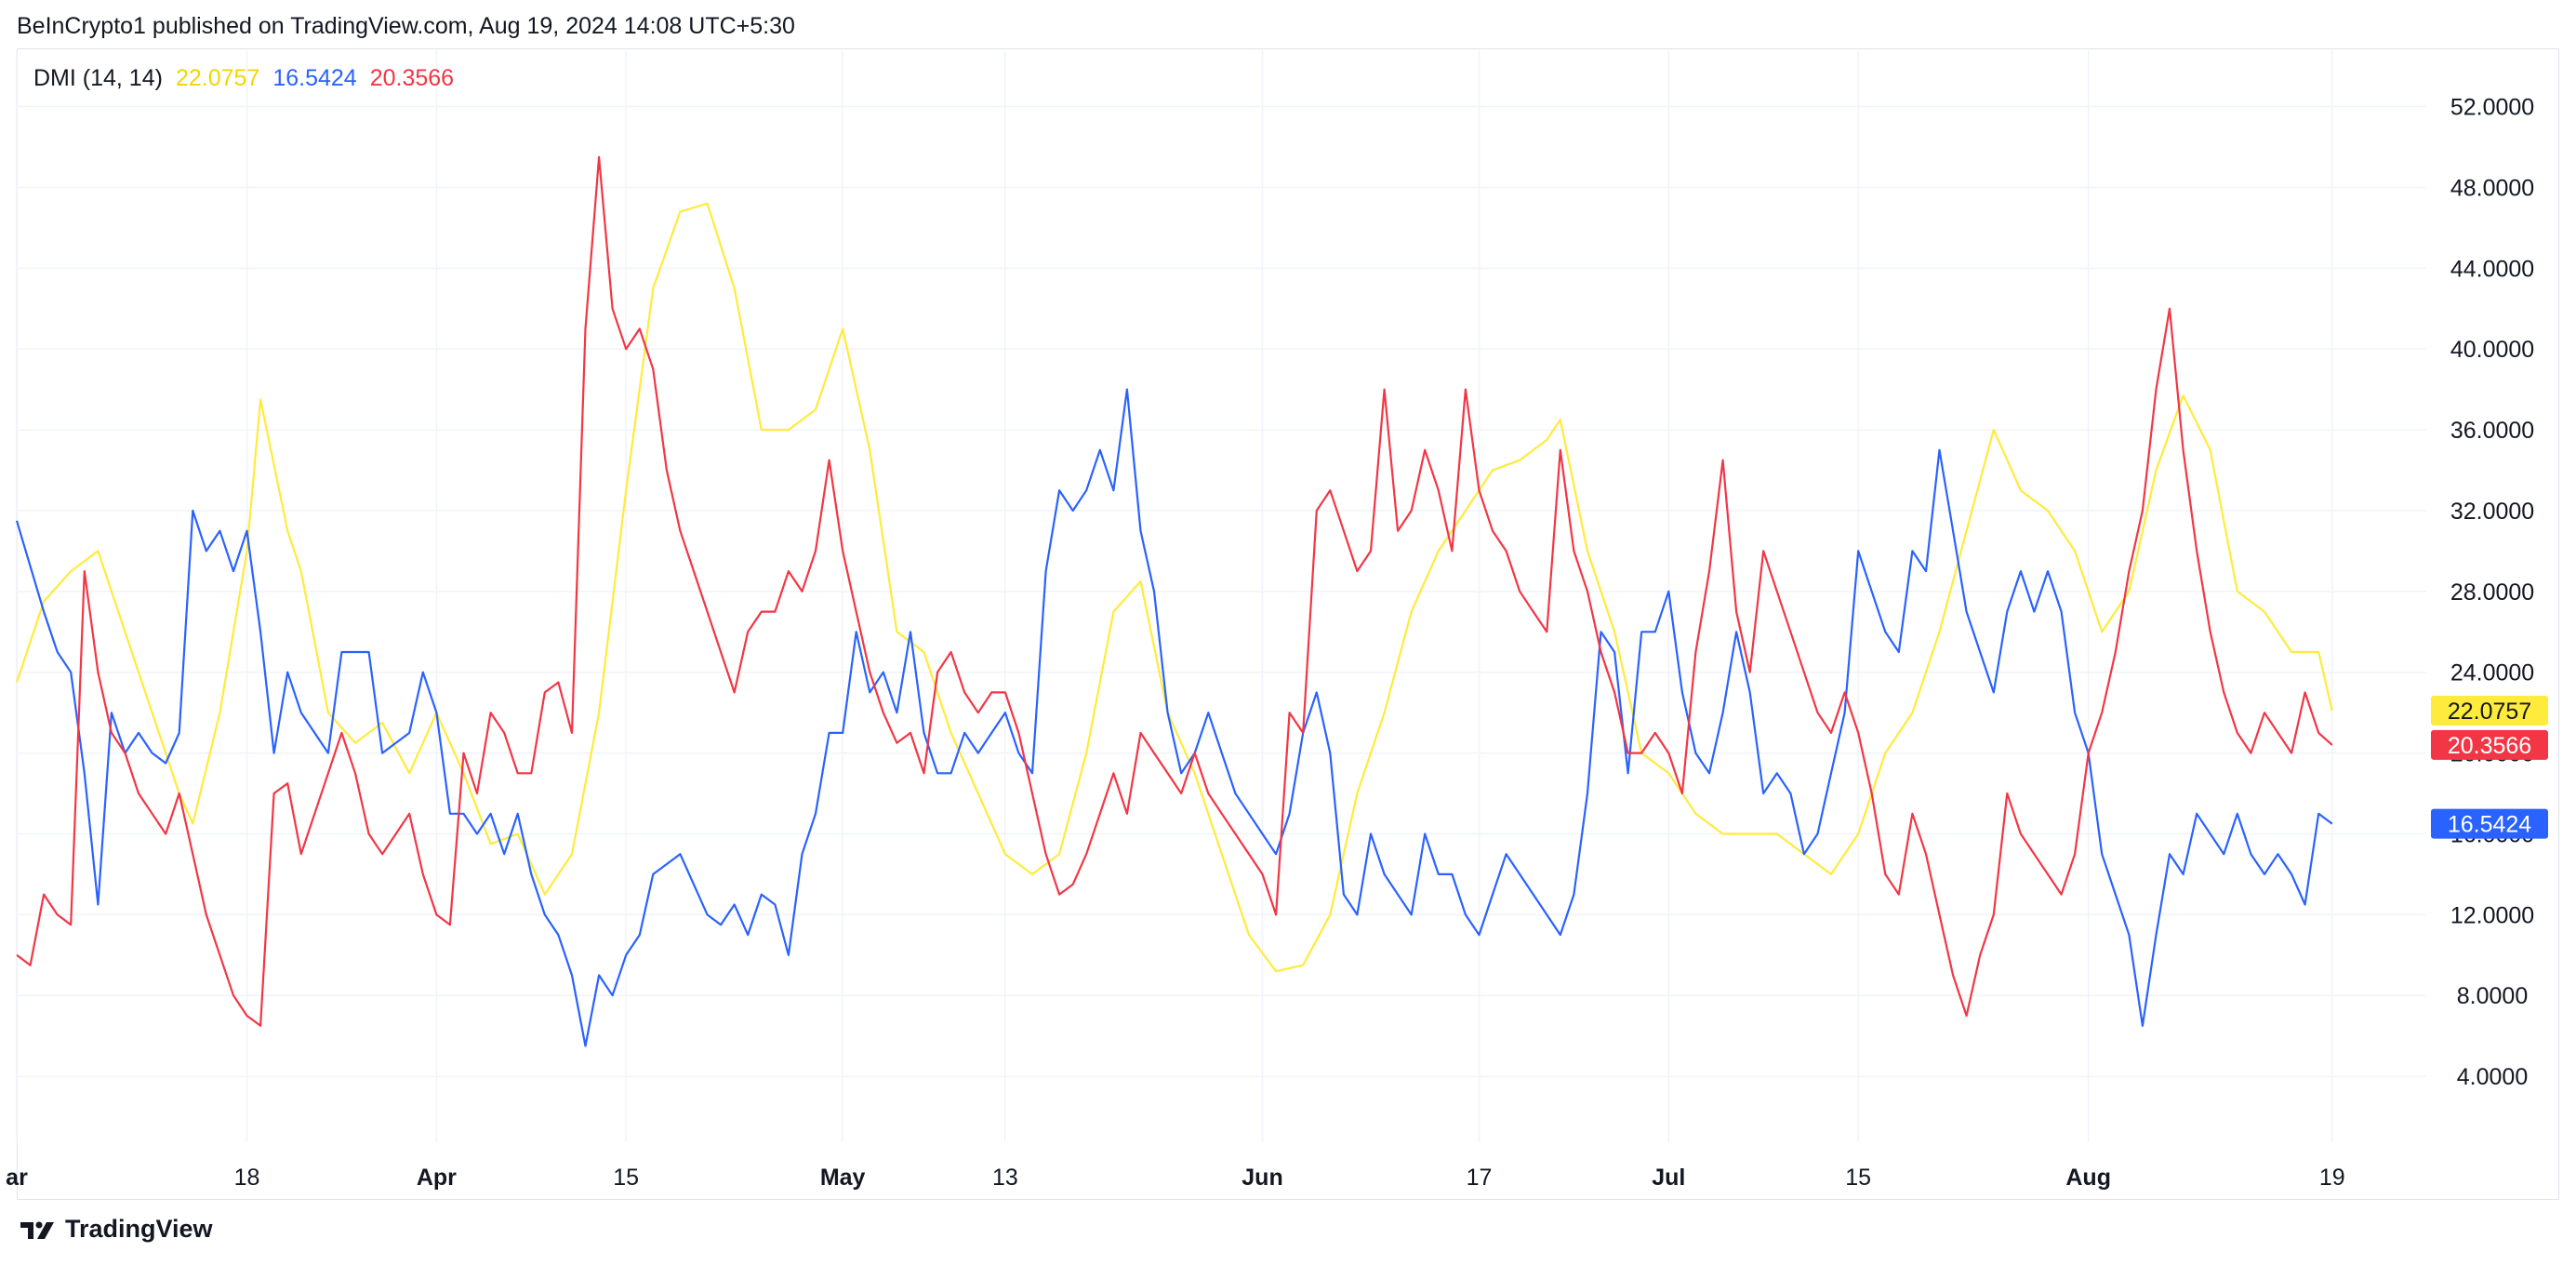 The height and width of the screenshot is (1265, 2576). I want to click on tradingview-logo-icon, so click(37, 1230).